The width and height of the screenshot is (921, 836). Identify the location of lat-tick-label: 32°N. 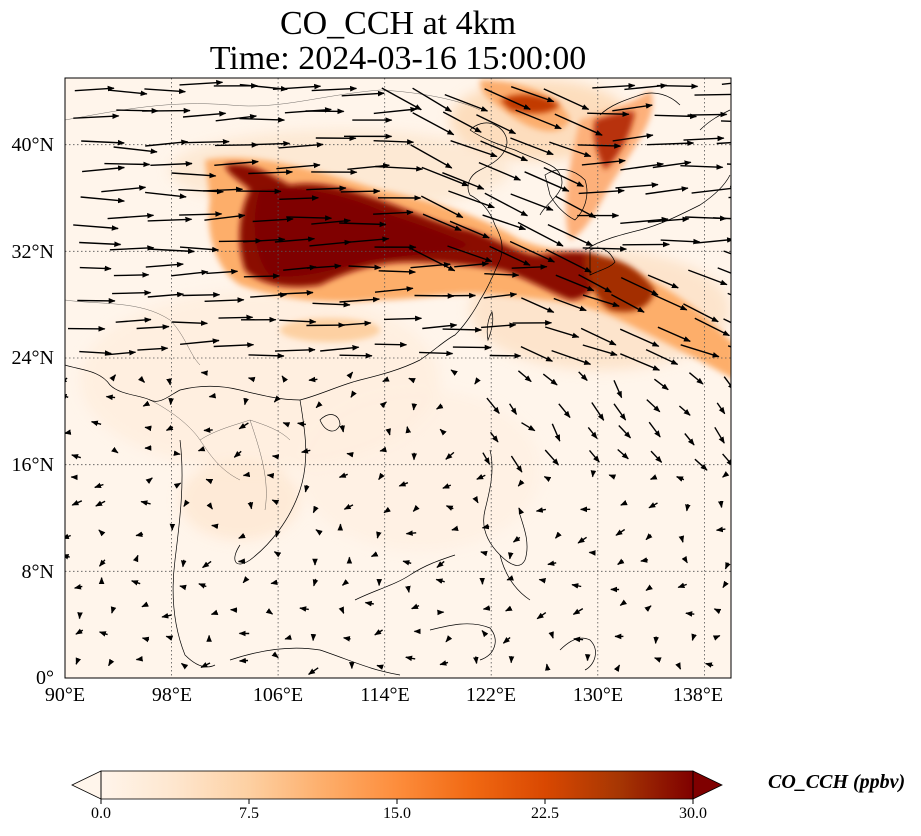
(32, 252).